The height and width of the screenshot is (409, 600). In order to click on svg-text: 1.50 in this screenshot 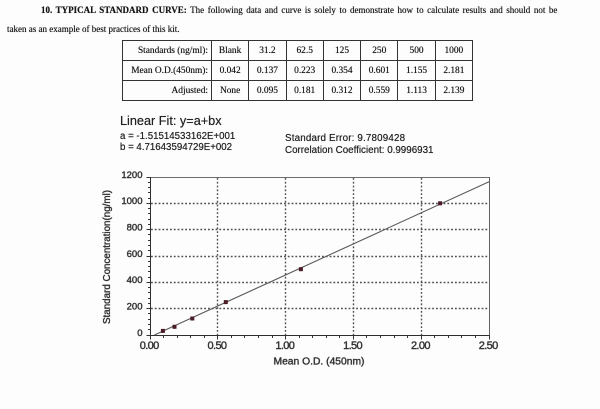, I will do `click(353, 346)`.